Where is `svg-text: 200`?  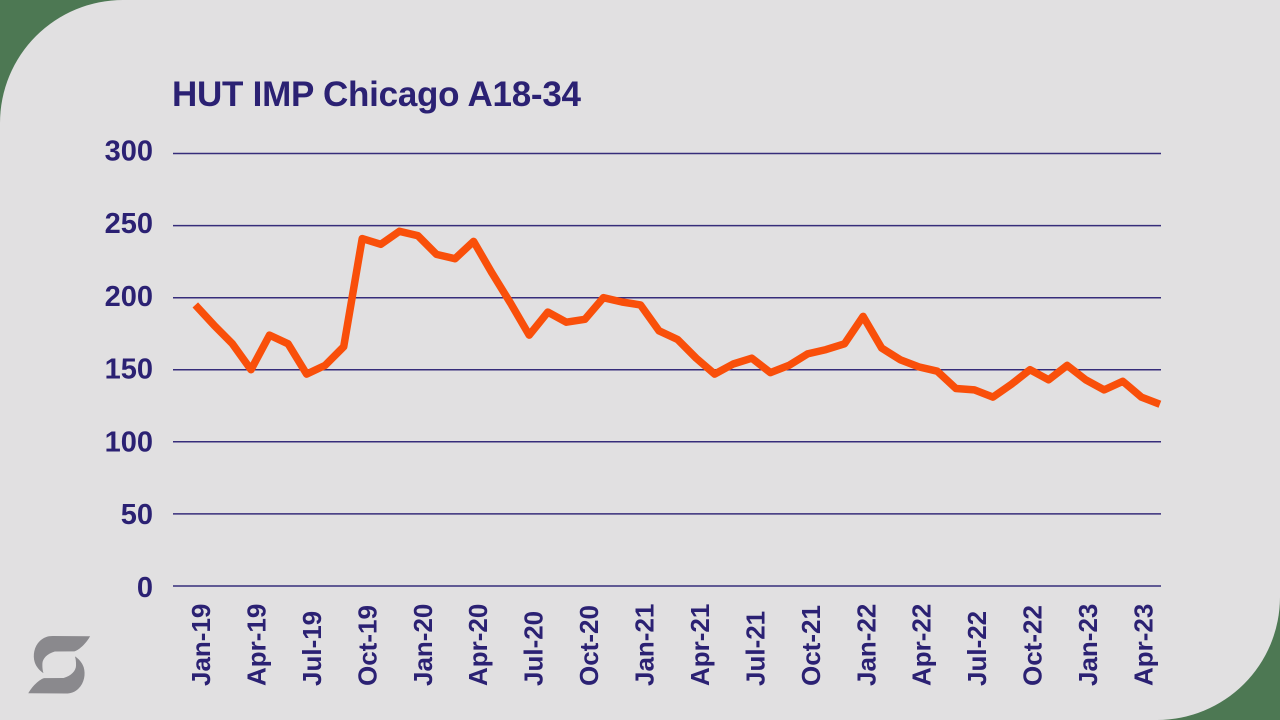
svg-text: 200 is located at coordinates (129, 297).